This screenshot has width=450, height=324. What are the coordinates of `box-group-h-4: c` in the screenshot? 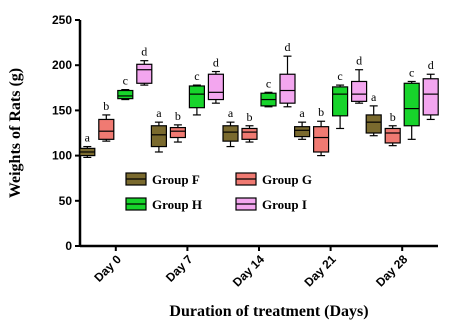 It's located at (411, 102).